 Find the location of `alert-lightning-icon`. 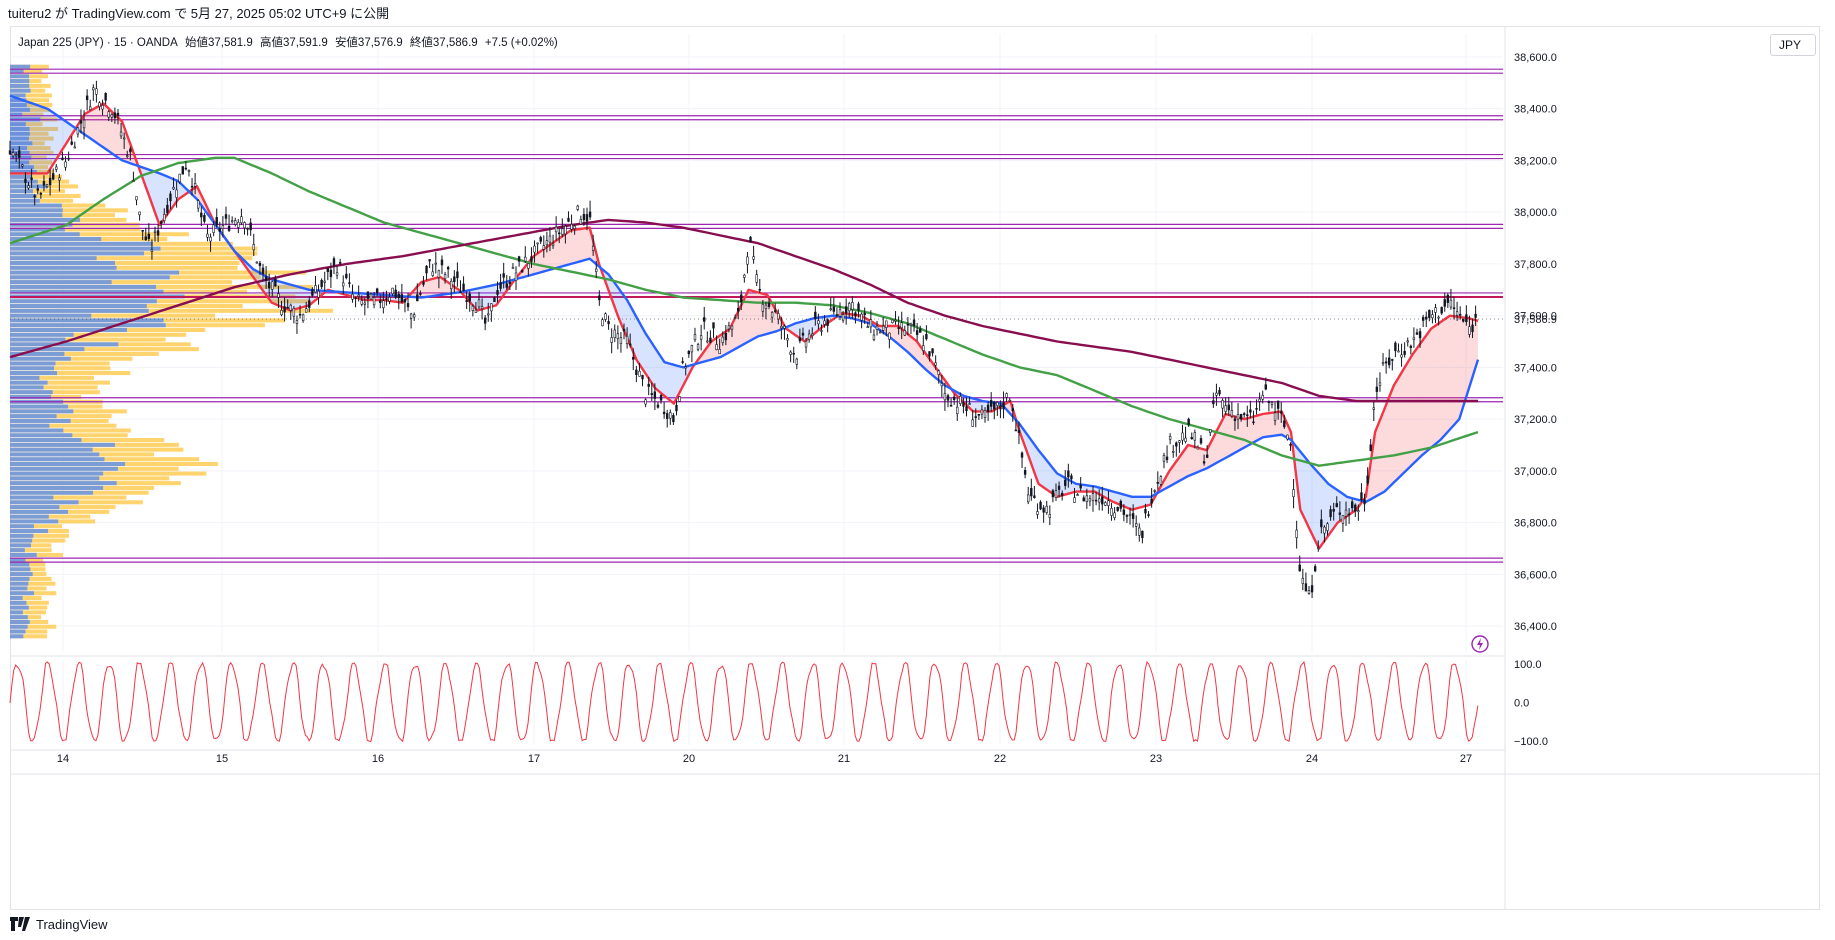

alert-lightning-icon is located at coordinates (1480, 644).